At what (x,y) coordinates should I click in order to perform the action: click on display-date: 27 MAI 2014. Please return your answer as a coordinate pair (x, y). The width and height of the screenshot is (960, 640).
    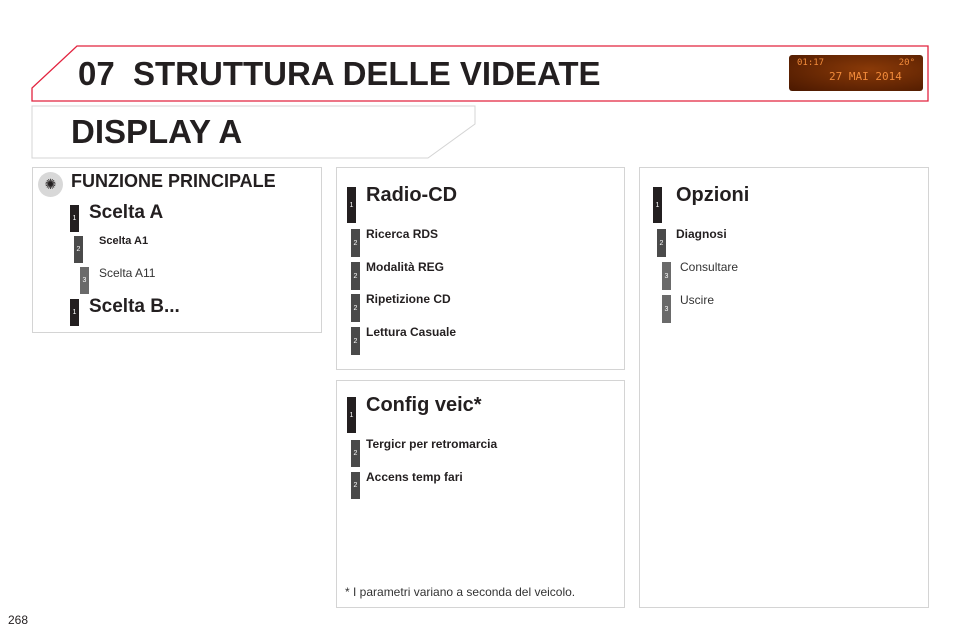
    Looking at the image, I should click on (865, 76).